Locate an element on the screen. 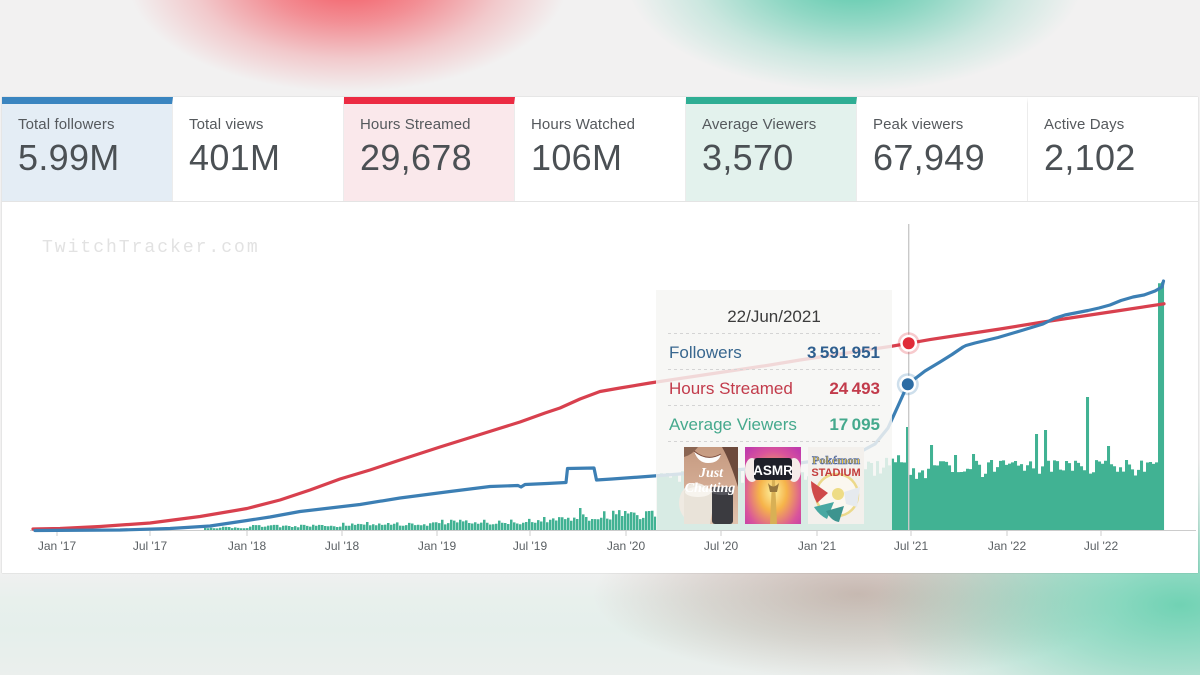 The width and height of the screenshot is (1200, 675). svg-text: Jul '17 is located at coordinates (150, 546).